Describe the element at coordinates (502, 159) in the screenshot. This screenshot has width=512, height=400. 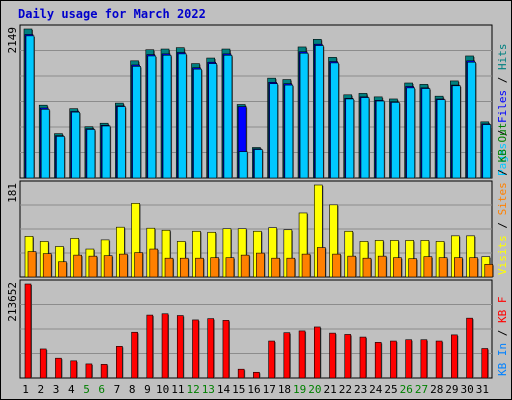
I see `legend-entry: Pages` at that location.